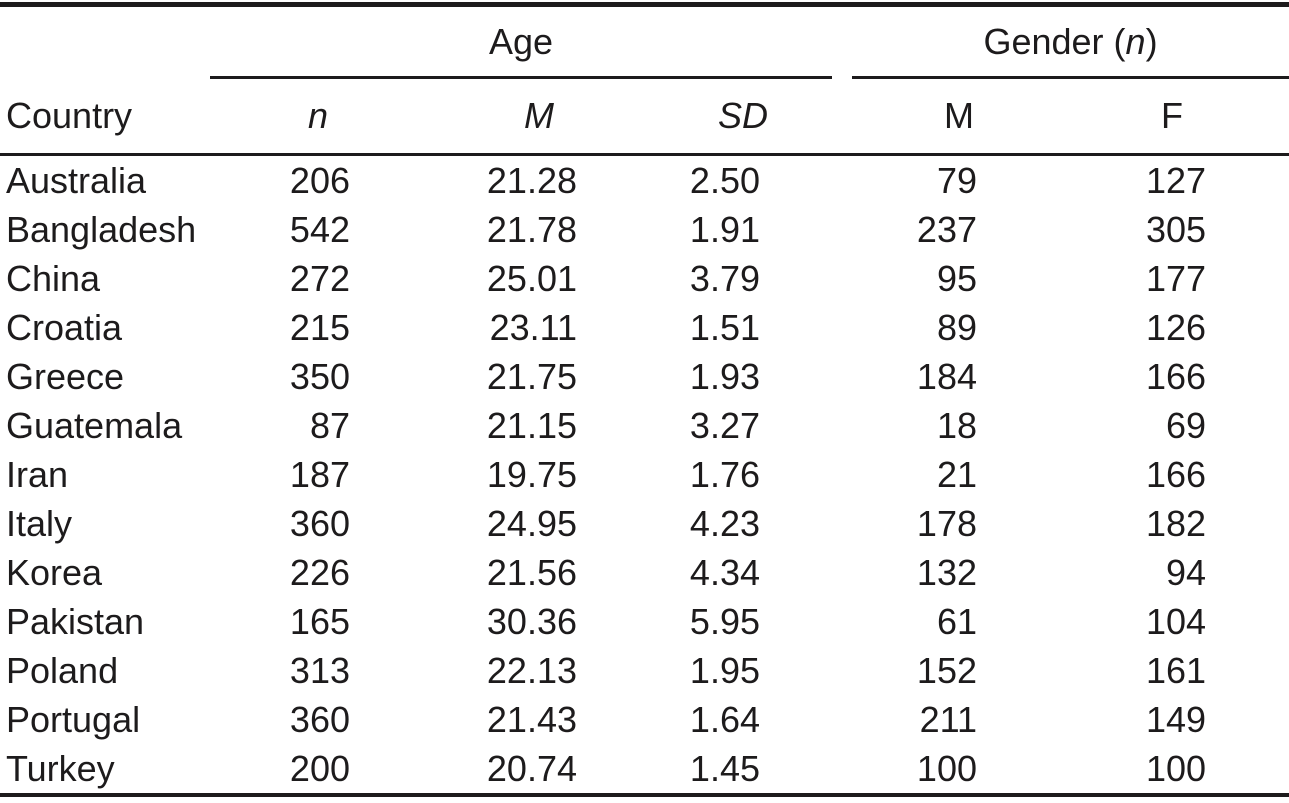 Image resolution: width=1289 pixels, height=803 pixels. Describe the element at coordinates (73, 719) in the screenshot. I see `country-cell: Portugal` at that location.